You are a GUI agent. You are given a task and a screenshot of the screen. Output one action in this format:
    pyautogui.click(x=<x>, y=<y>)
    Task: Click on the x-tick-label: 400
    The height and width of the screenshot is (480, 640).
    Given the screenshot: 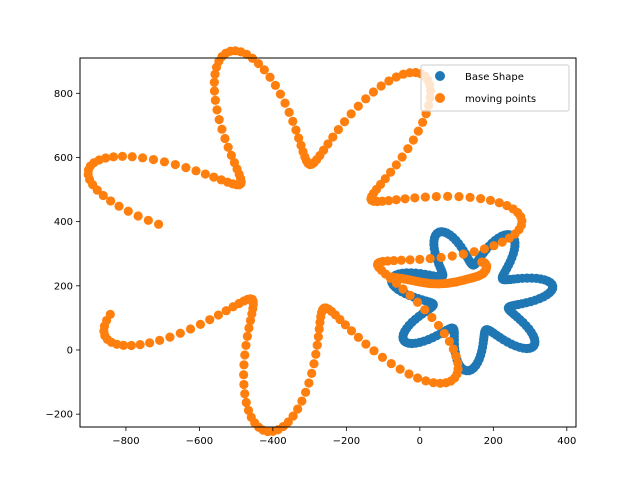 What is the action you would take?
    pyautogui.click(x=566, y=441)
    